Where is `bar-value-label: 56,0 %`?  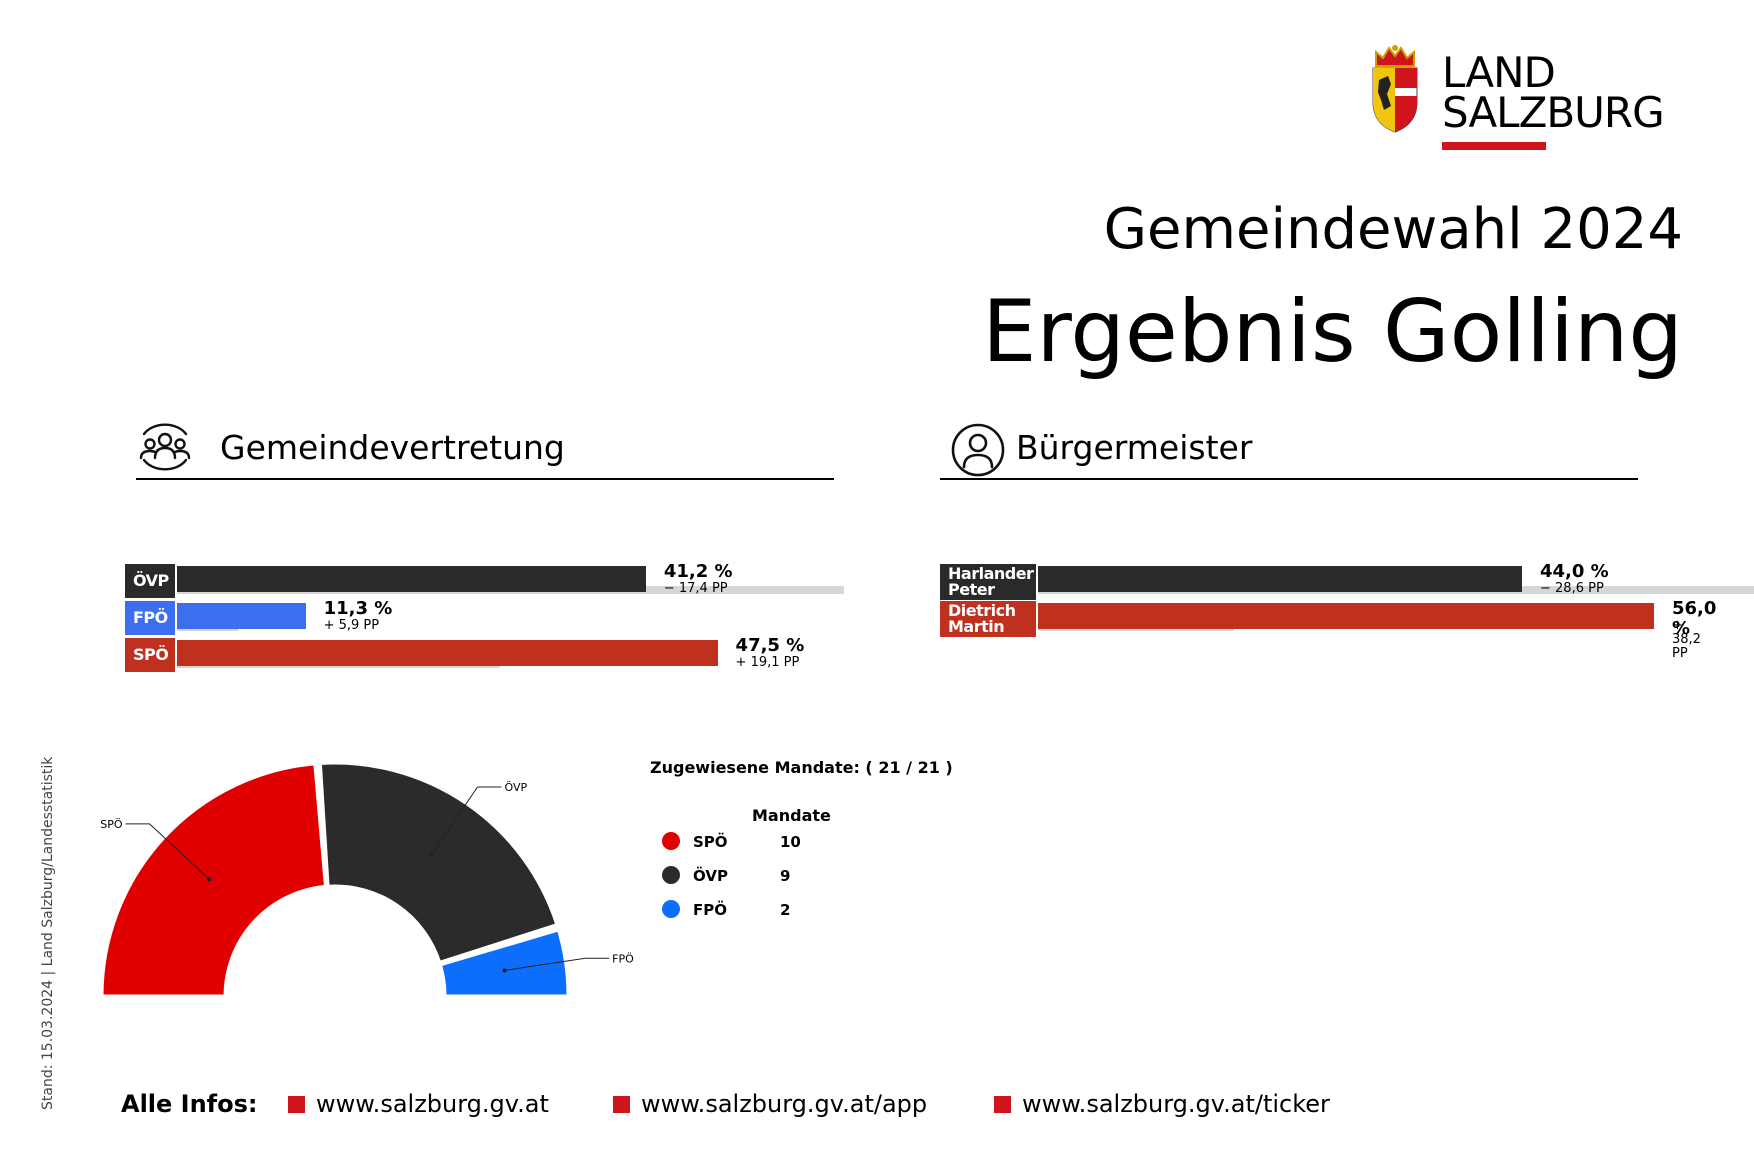
bar-value-label: 56,0 % is located at coordinates (1694, 618).